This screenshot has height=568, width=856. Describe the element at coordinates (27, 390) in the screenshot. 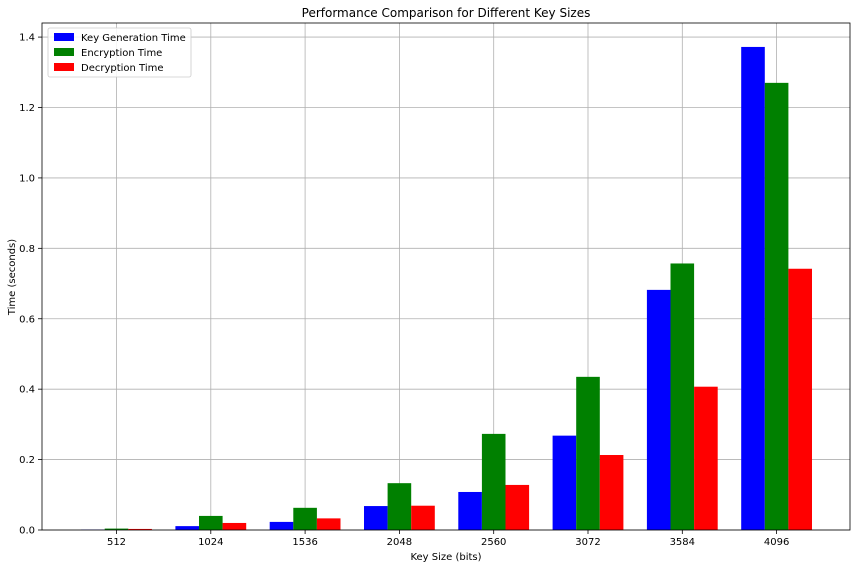

I see `y-tick-label: 0.4` at that location.